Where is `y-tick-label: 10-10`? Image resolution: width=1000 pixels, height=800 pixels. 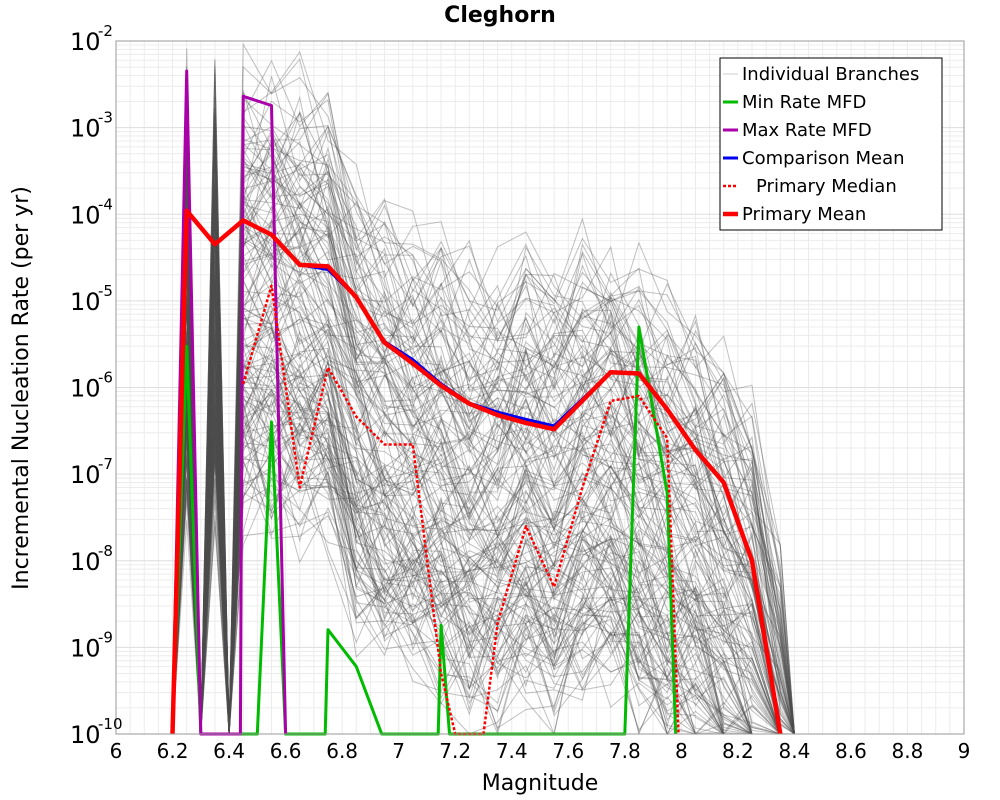
y-tick-label: 10-10 is located at coordinates (96, 732).